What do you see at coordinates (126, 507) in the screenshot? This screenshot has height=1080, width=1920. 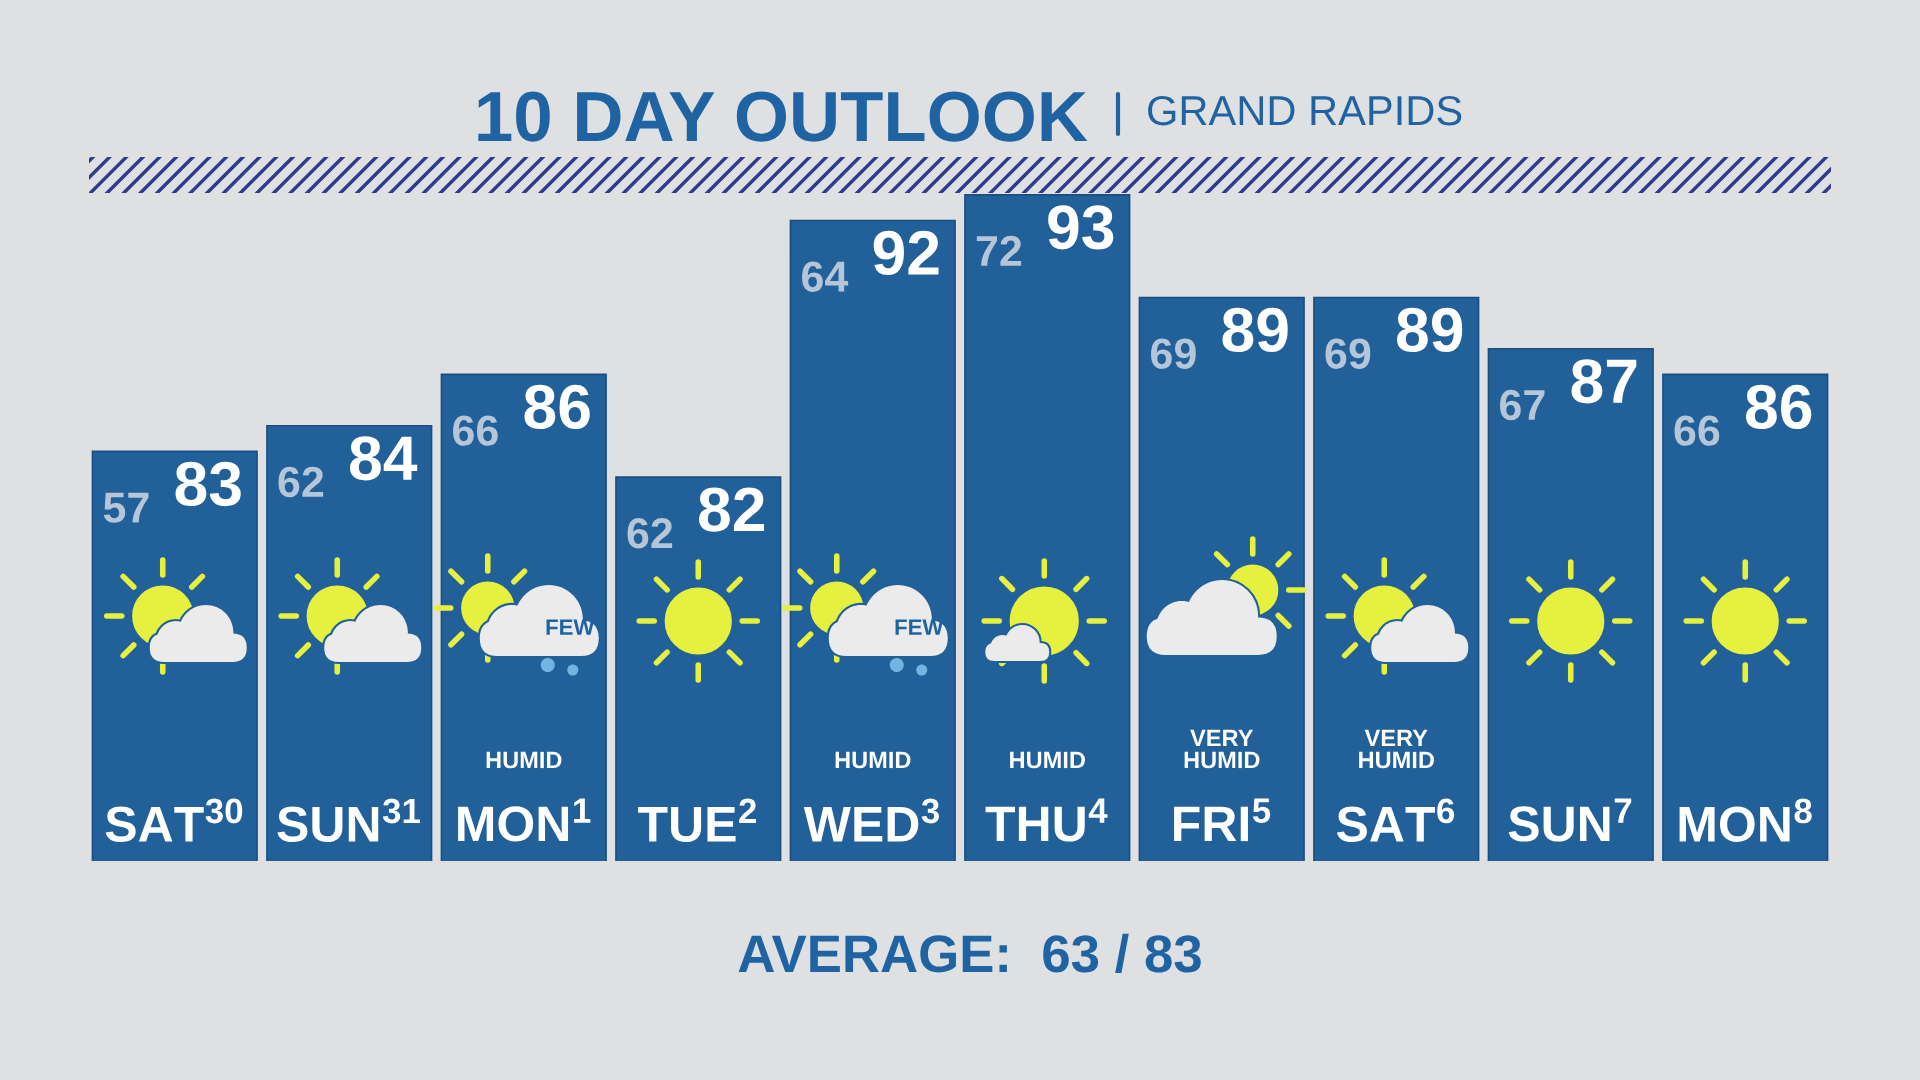 I see `annotation: 57` at bounding box center [126, 507].